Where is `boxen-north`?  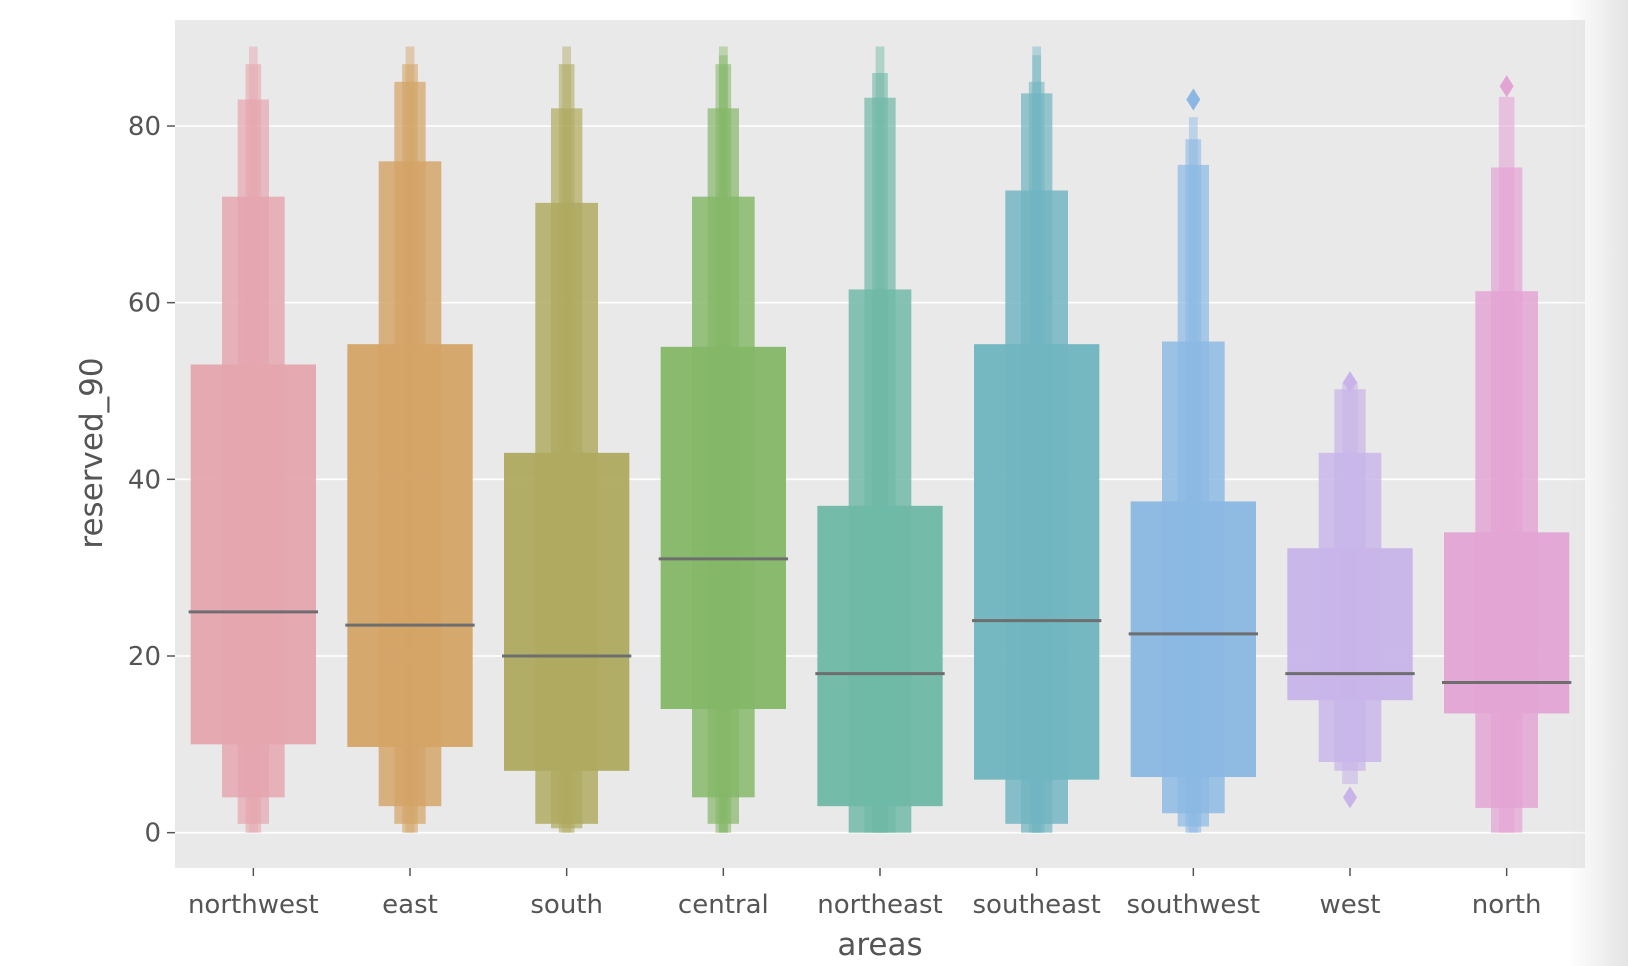 boxen-north is located at coordinates (1507, 454).